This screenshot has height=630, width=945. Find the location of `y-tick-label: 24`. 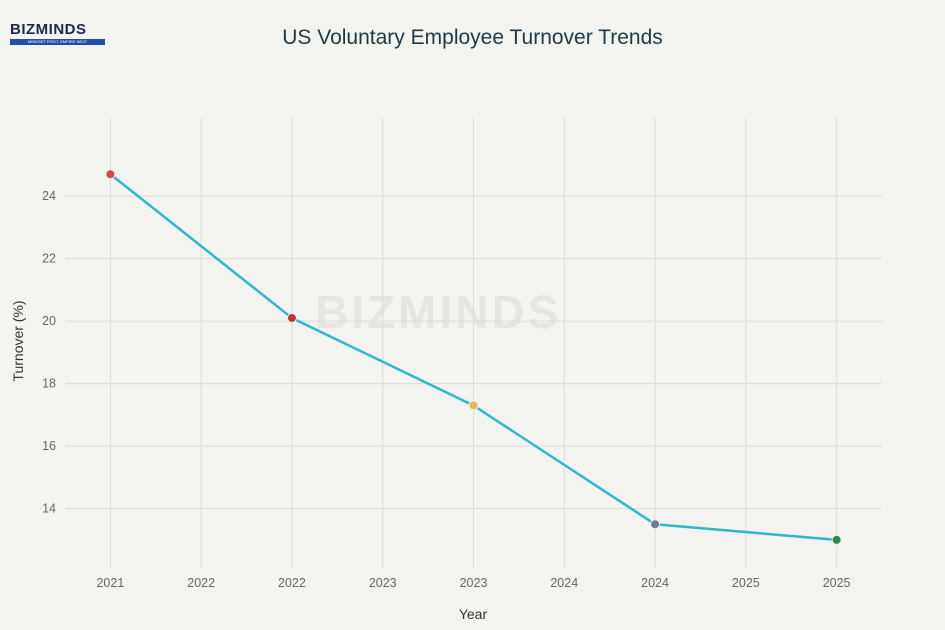

y-tick-label: 24 is located at coordinates (49, 196).